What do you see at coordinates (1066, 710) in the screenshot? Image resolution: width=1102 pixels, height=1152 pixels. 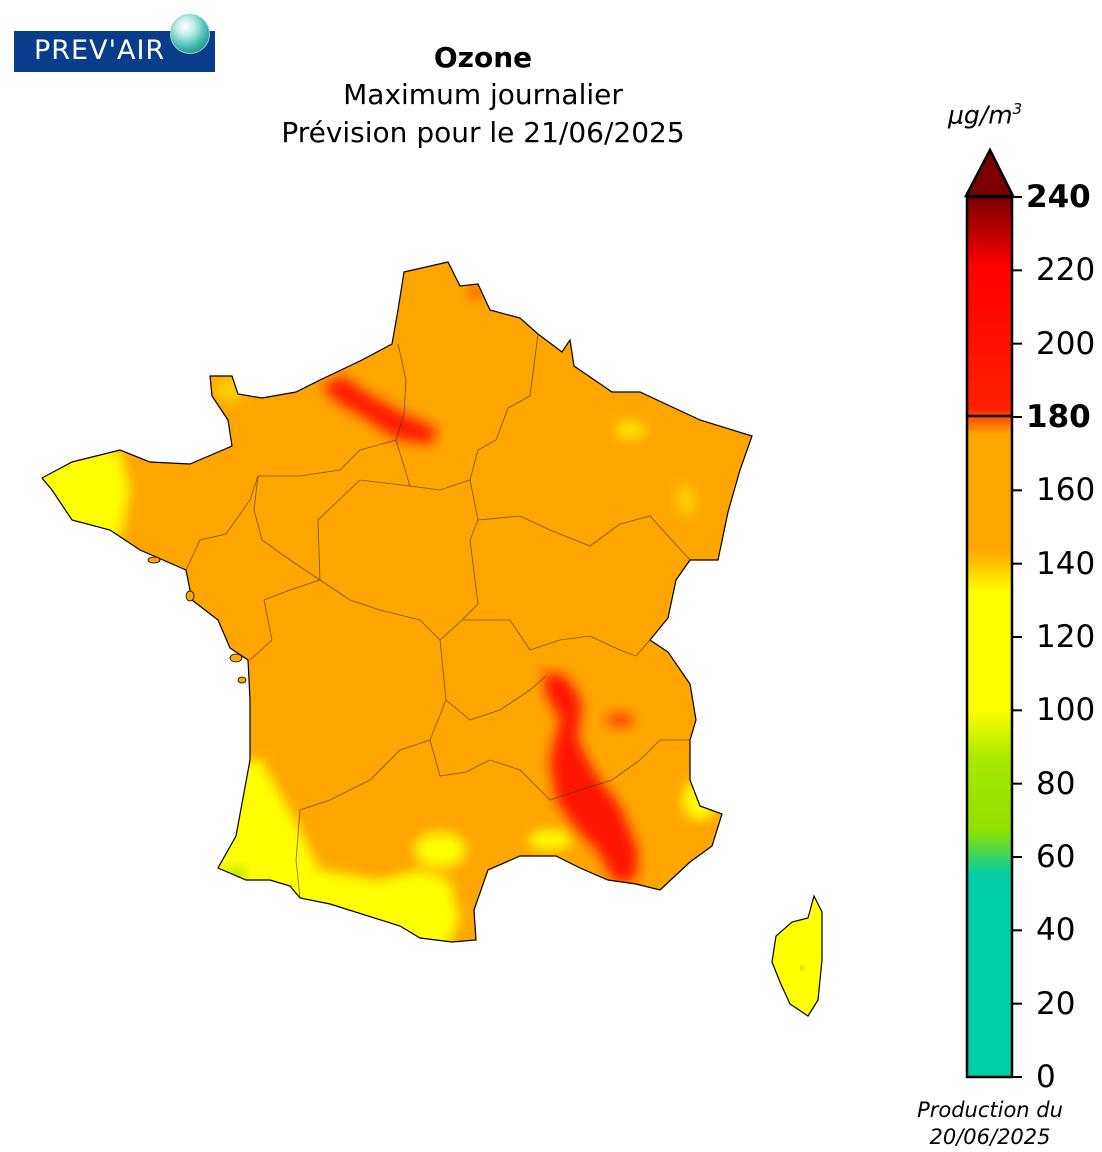 I see `colorbar-tick-label-100: 100` at bounding box center [1066, 710].